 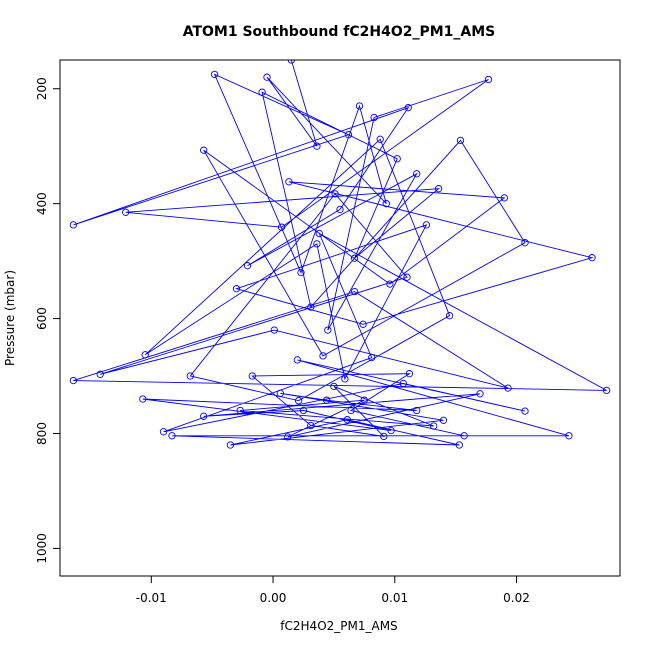 I want to click on y-axis: 200 400 600 800 1000, so click(x=47, y=320).